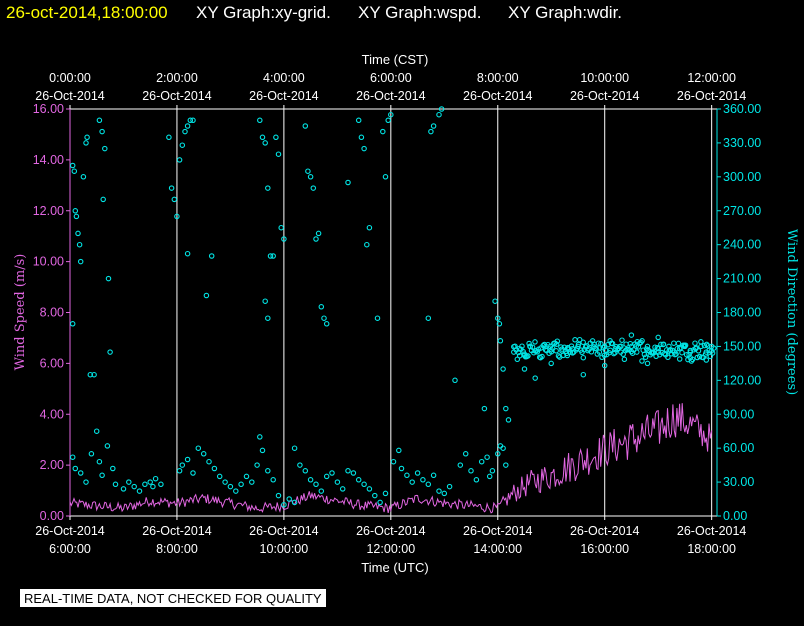 Image resolution: width=804 pixels, height=626 pixels. What do you see at coordinates (284, 78) in the screenshot?
I see `top-tick-time-2: 4:00:00` at bounding box center [284, 78].